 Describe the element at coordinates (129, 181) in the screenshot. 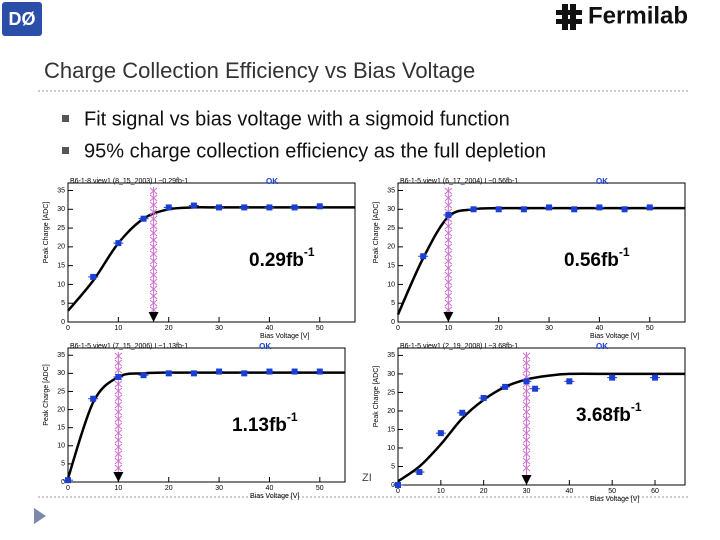

I see `plot-title: B6-1-8 view1 (8_15_2003) L~0.29fb-1` at that location.